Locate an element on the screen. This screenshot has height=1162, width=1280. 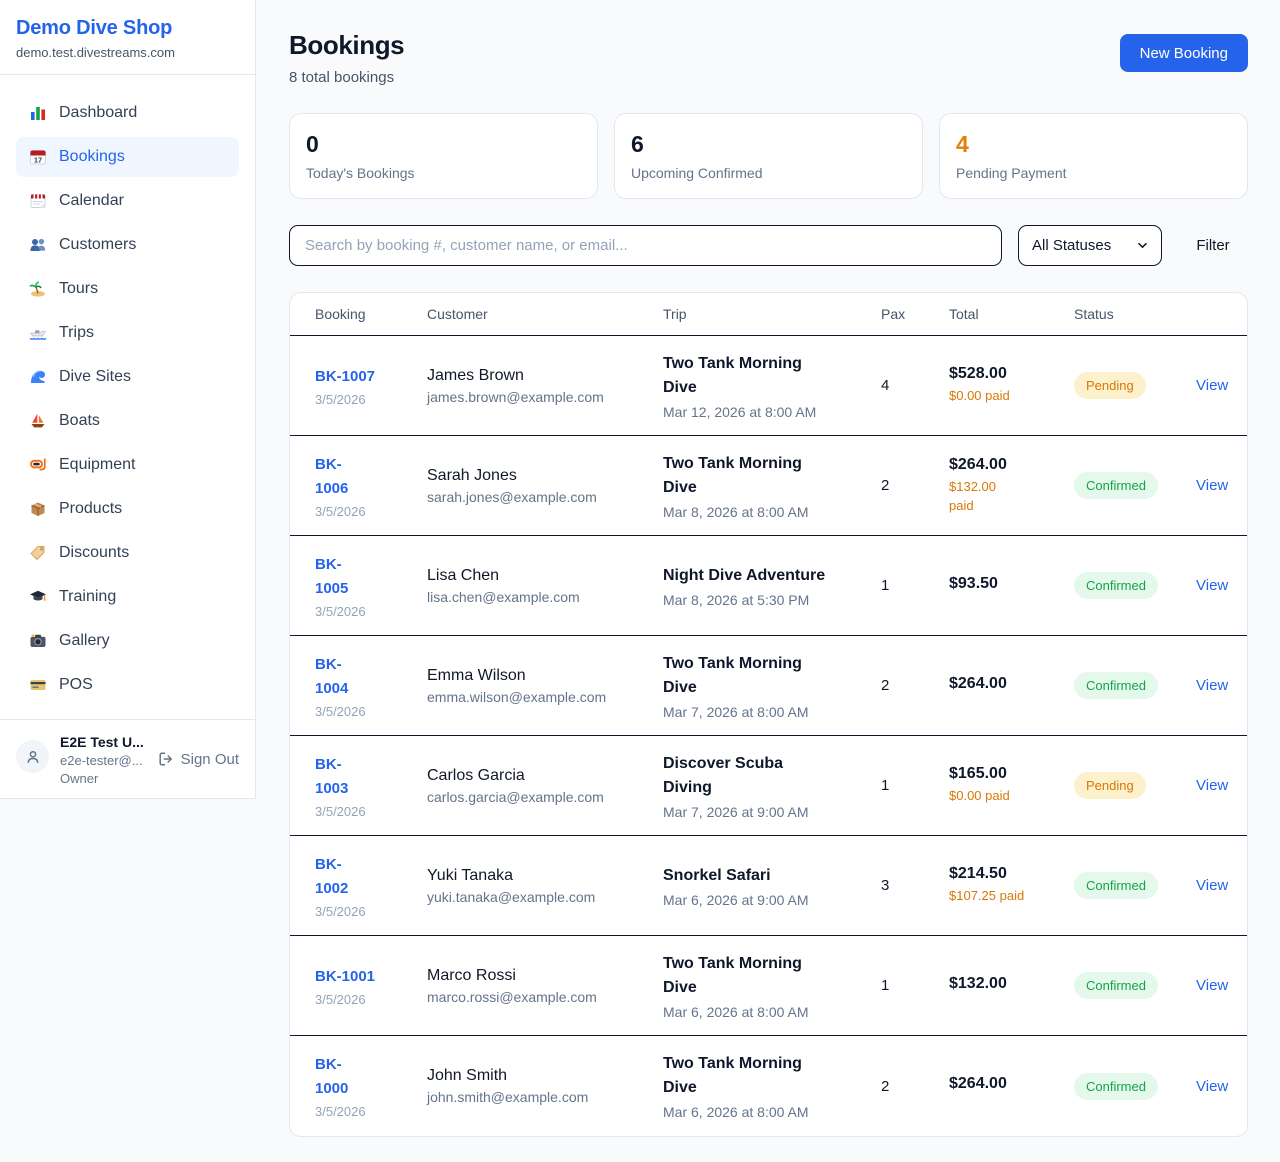
sidebar-item-discounts: Discounts is located at coordinates (127, 553).